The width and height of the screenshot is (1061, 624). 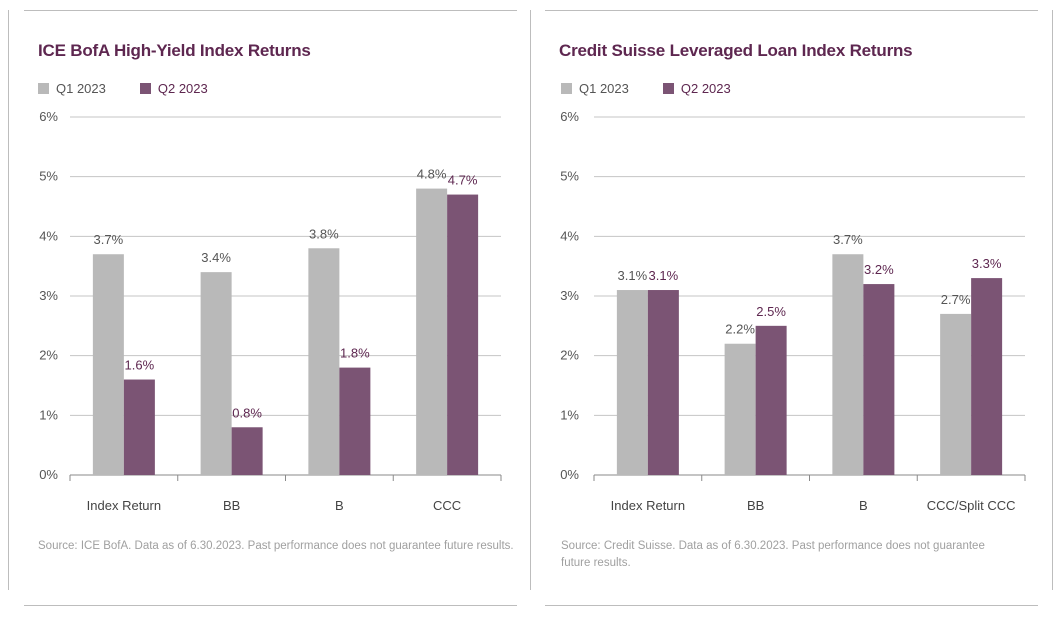 I want to click on data-label-q2: 0.8%, so click(x=247, y=412).